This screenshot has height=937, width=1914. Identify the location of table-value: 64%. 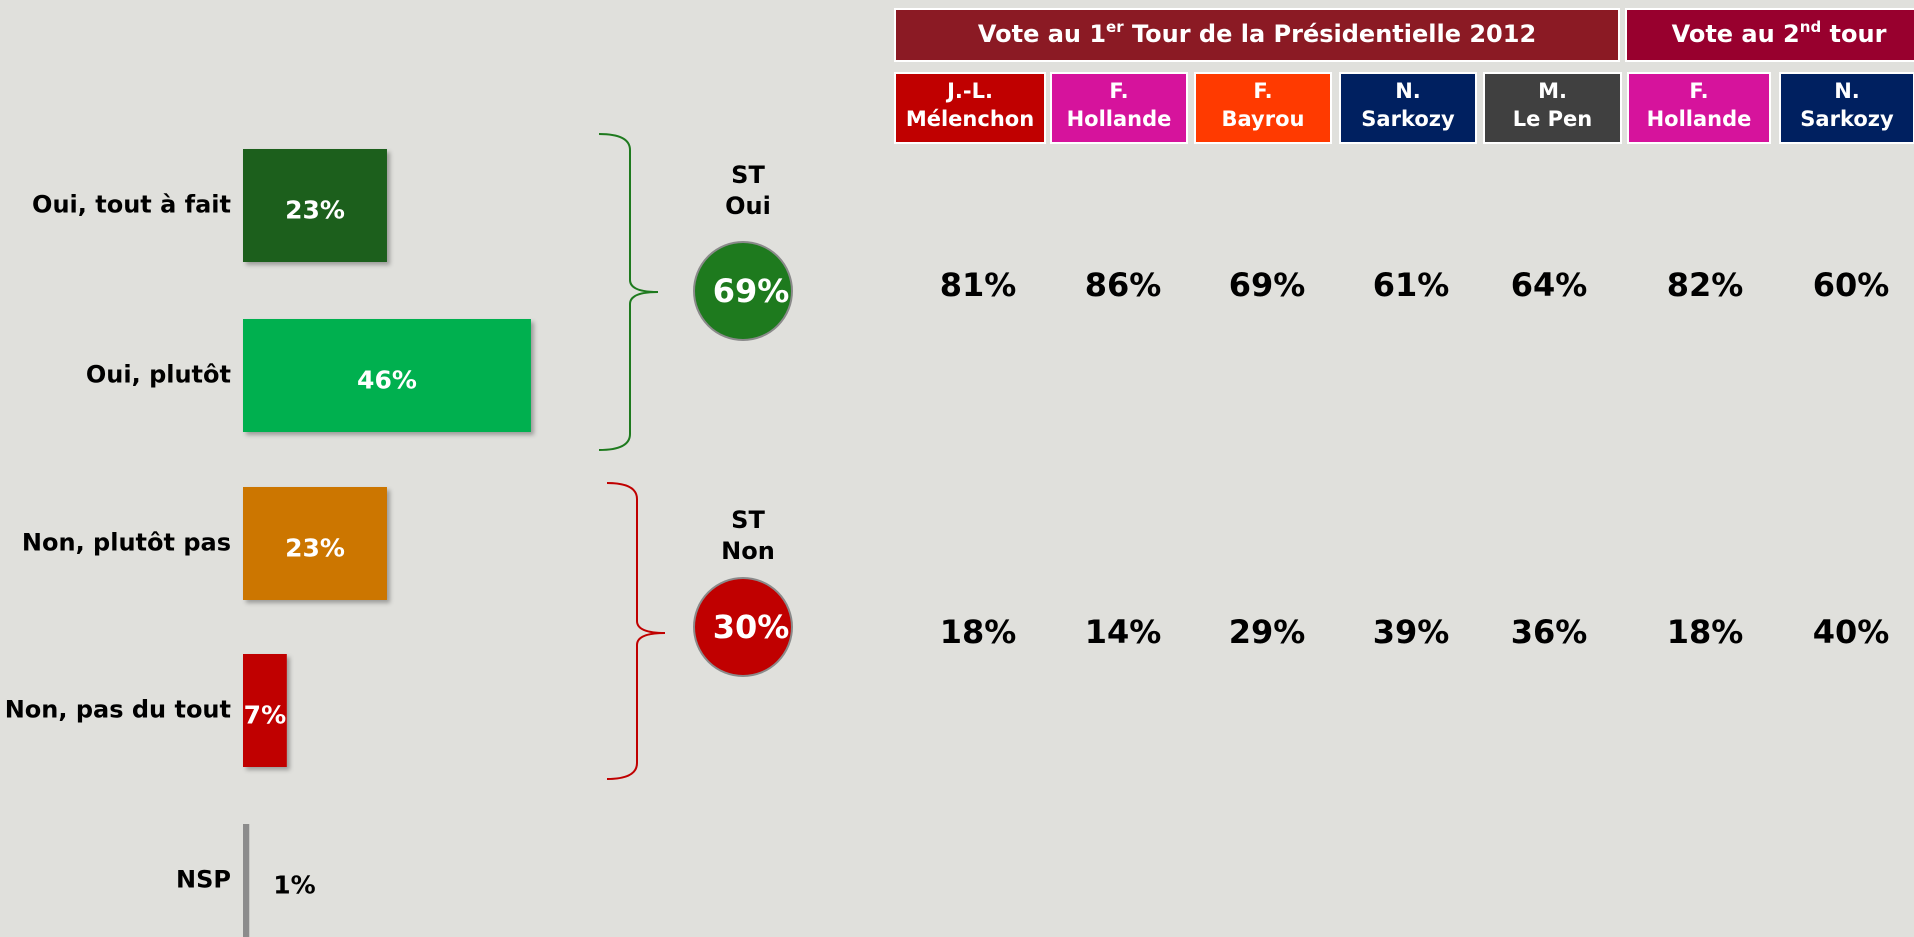
(1549, 285).